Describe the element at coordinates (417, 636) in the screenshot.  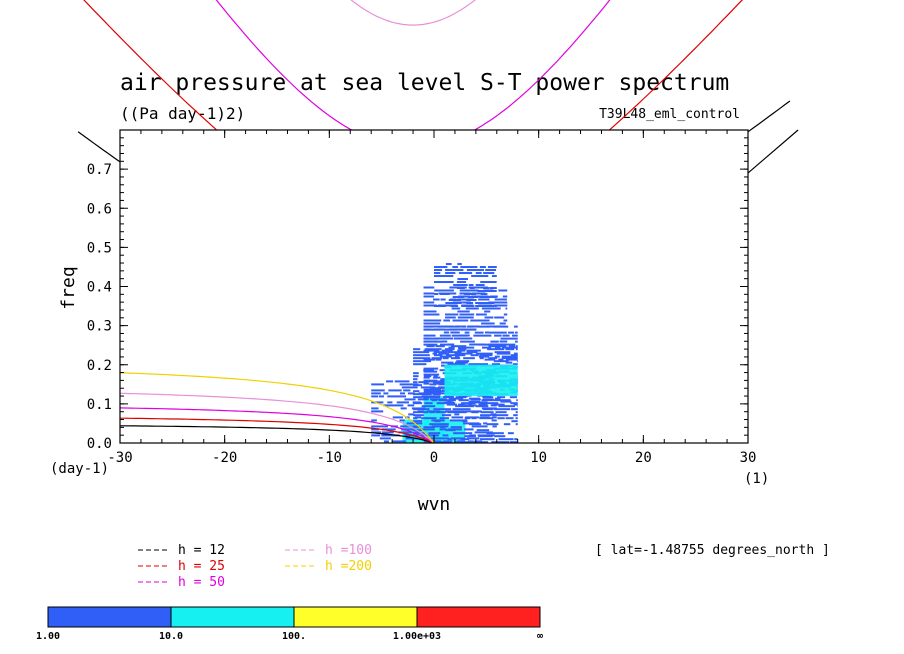
I see `colorbar-label: 1.00e+03` at that location.